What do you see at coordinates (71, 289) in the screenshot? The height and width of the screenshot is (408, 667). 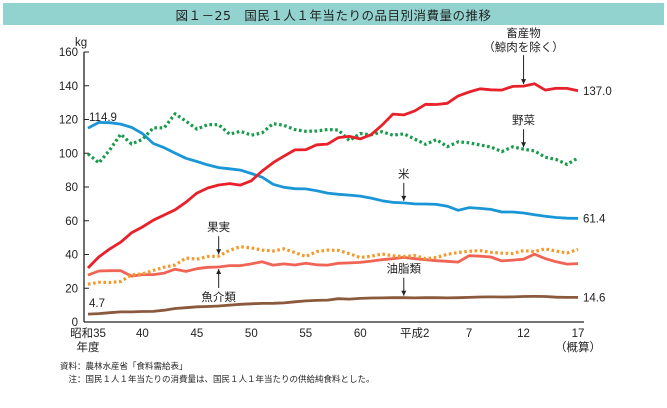 I see `y-tick-label: 20` at bounding box center [71, 289].